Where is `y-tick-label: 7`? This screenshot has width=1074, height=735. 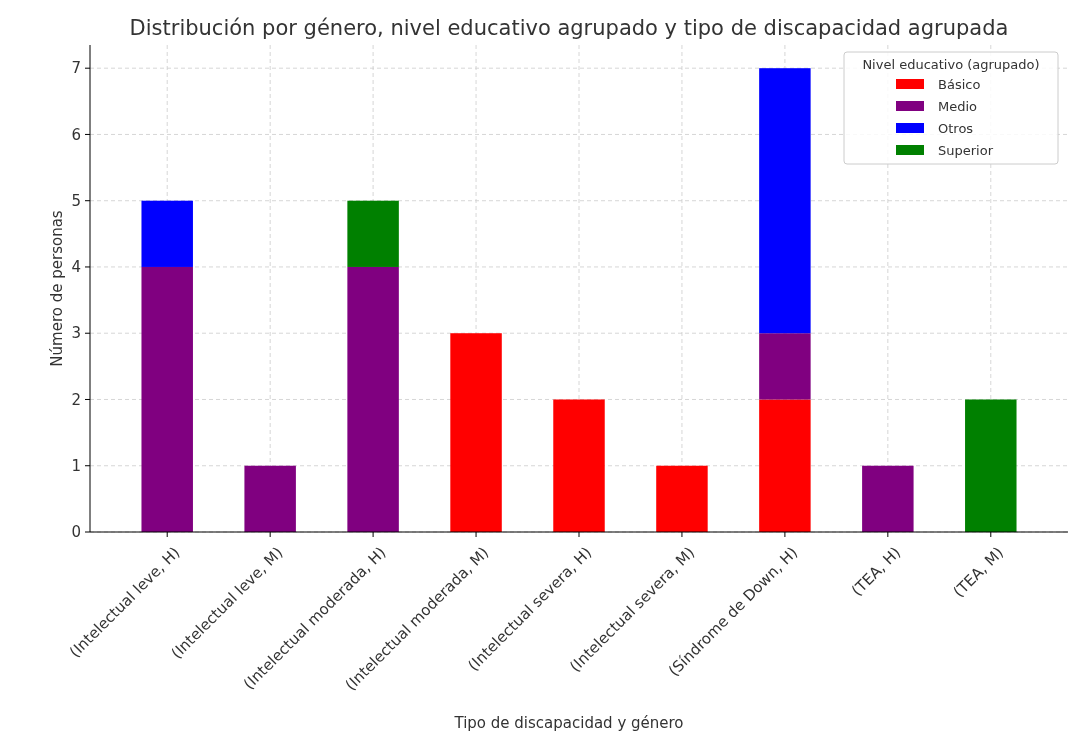
y-tick-label: 7 is located at coordinates (76, 68).